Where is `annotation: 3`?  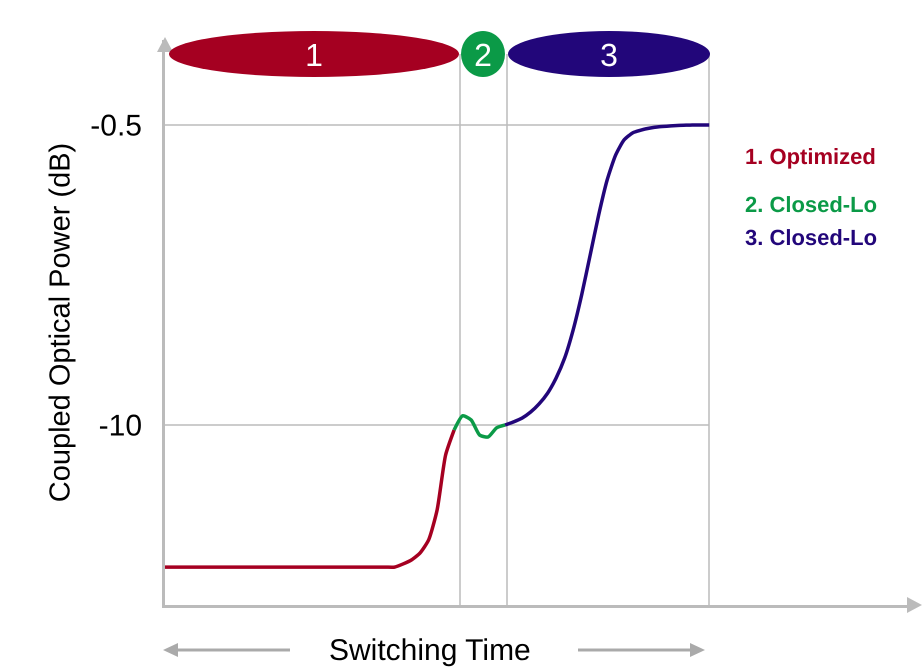
annotation: 3 is located at coordinates (609, 55).